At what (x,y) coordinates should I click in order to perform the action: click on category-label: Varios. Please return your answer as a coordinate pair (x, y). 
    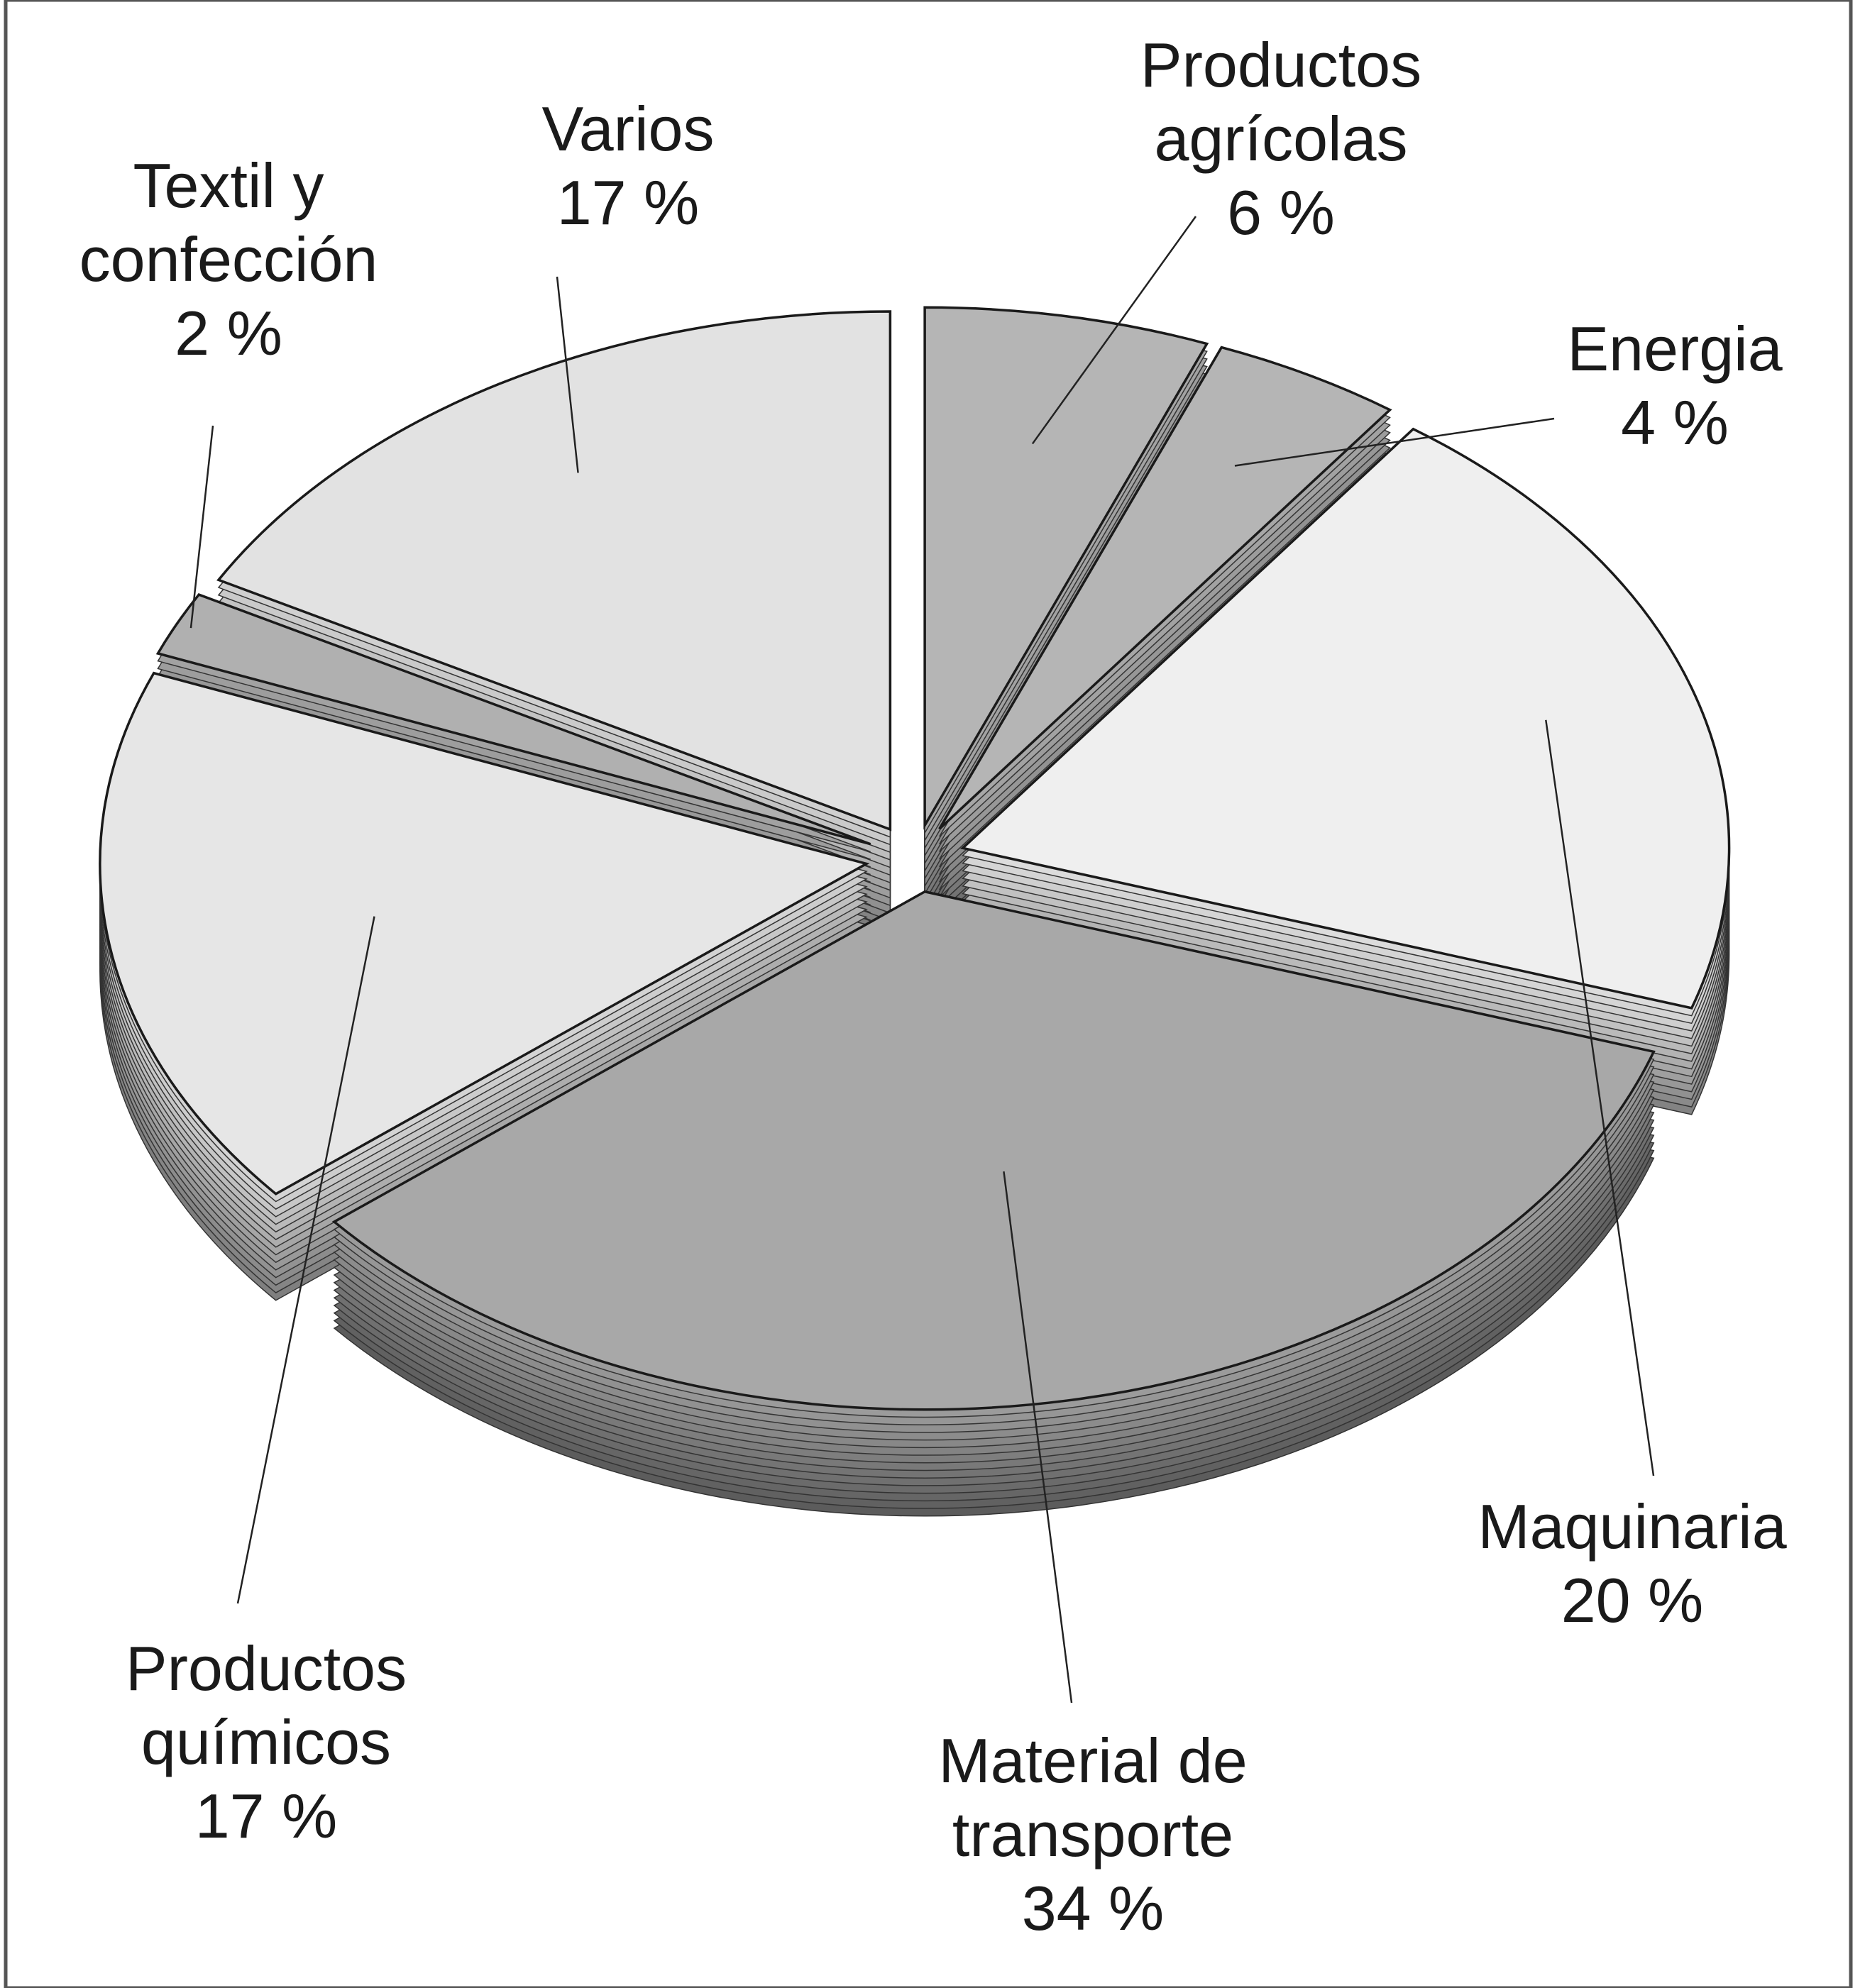
    Looking at the image, I should click on (628, 129).